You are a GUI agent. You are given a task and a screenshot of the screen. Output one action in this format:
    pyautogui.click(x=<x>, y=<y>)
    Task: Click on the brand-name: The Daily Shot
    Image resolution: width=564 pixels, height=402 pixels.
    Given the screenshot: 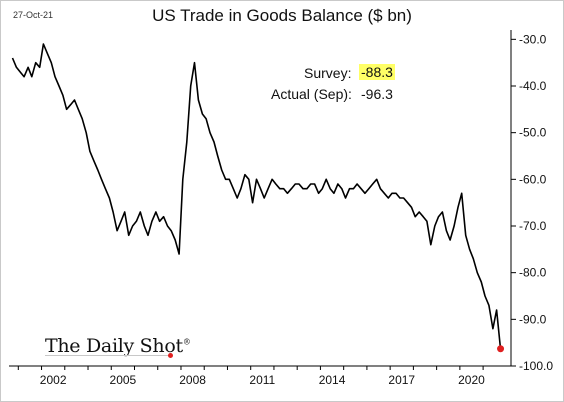 What is the action you would take?
    pyautogui.click(x=114, y=346)
    